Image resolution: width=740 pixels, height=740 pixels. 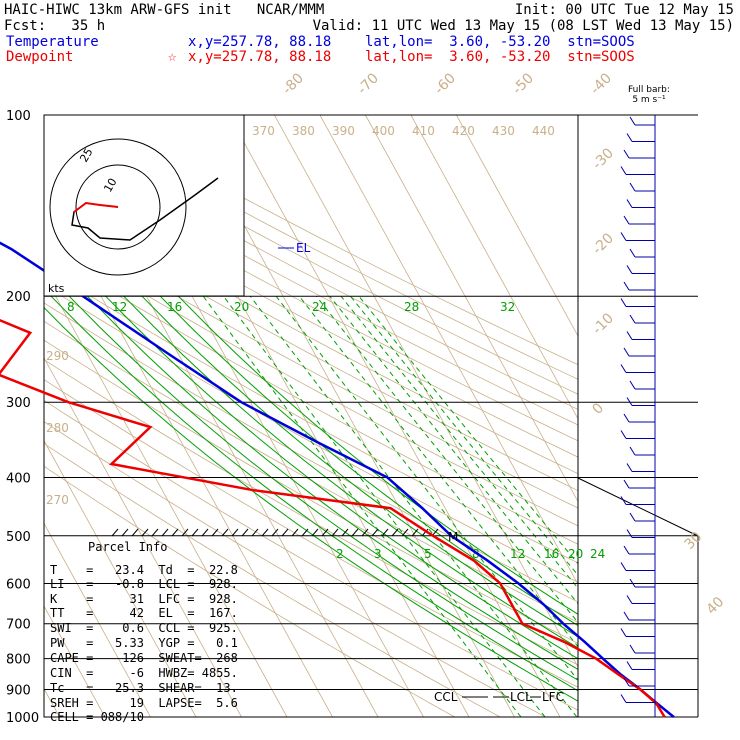 What do you see at coordinates (303, 131) in the screenshot?
I see `theta-label: 380` at bounding box center [303, 131].